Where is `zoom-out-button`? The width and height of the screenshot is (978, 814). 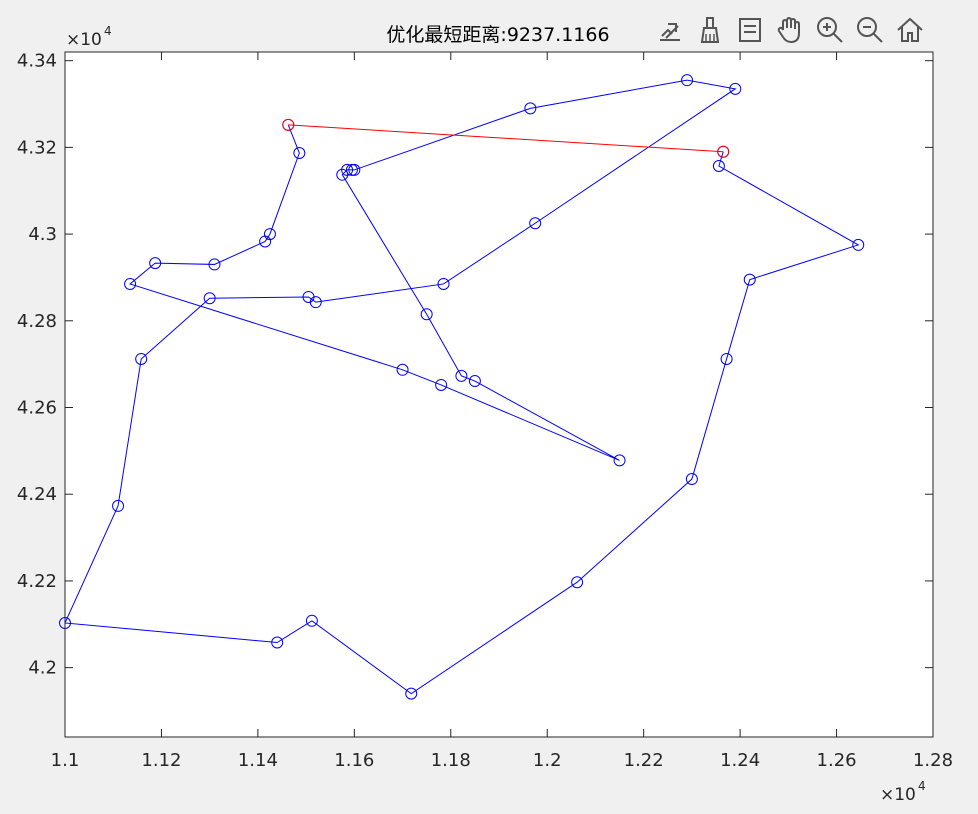 zoom-out-button is located at coordinates (870, 30).